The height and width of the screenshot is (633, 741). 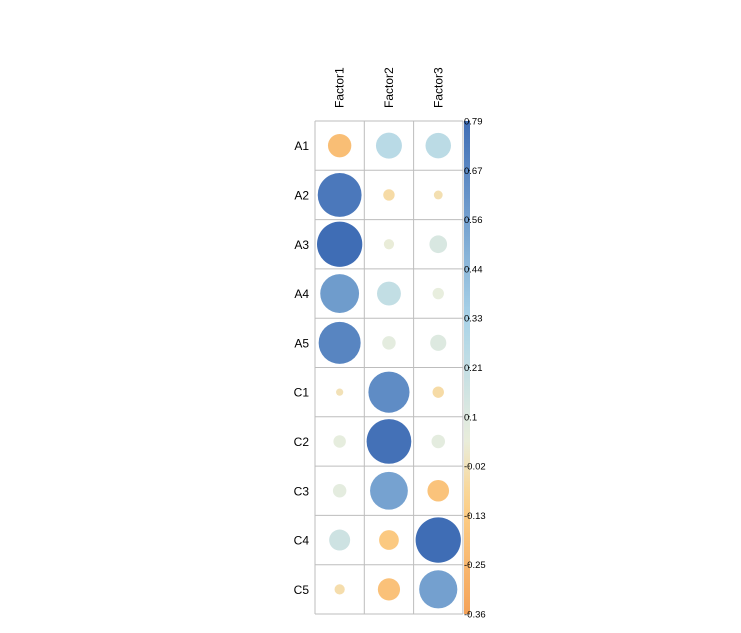 I want to click on colorbar-gradient, so click(x=467, y=367).